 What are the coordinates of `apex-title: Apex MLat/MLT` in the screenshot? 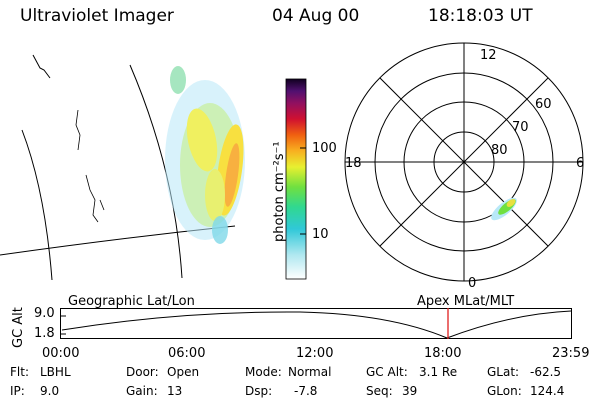 It's located at (466, 301).